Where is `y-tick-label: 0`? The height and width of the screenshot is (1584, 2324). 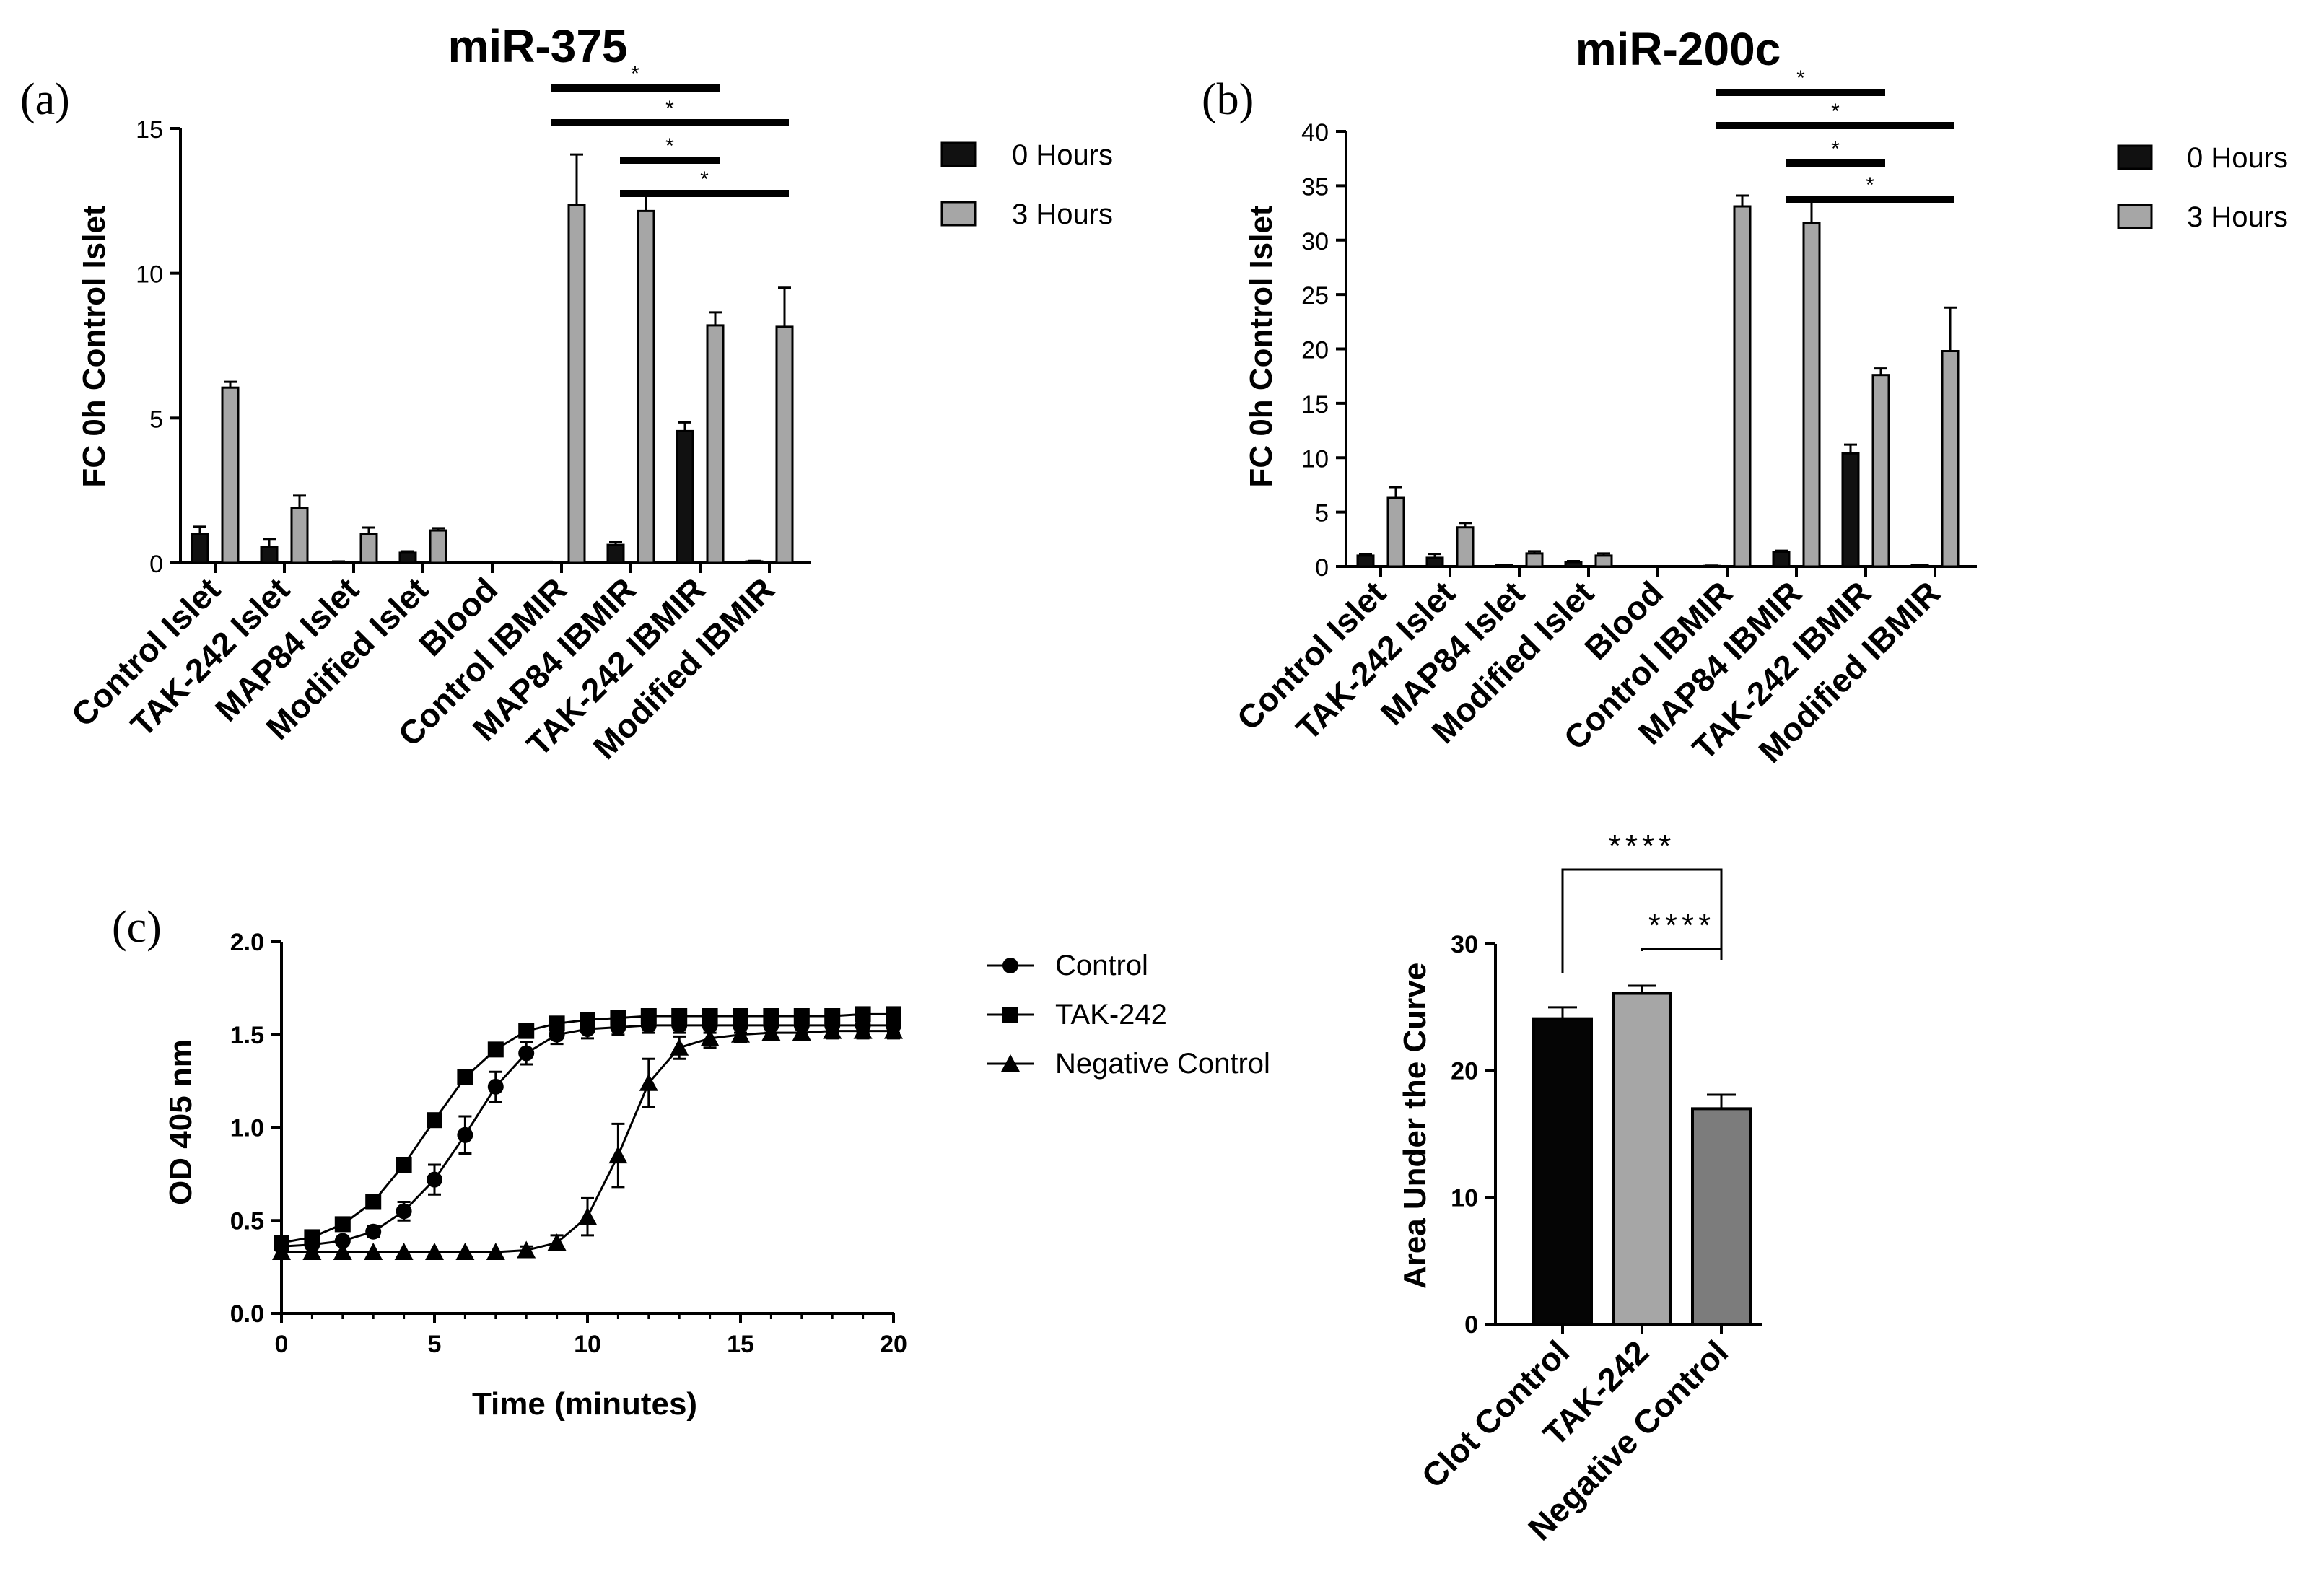 y-tick-label: 0 is located at coordinates (1471, 1325).